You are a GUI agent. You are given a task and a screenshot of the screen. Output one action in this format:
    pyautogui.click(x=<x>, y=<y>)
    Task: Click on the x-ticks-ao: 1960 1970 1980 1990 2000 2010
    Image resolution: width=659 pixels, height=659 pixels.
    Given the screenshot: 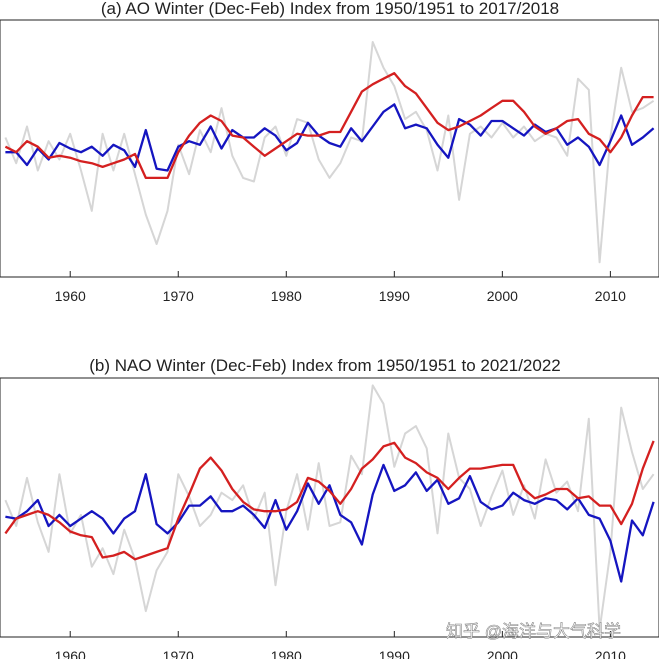 What is the action you would take?
    pyautogui.click(x=340, y=287)
    